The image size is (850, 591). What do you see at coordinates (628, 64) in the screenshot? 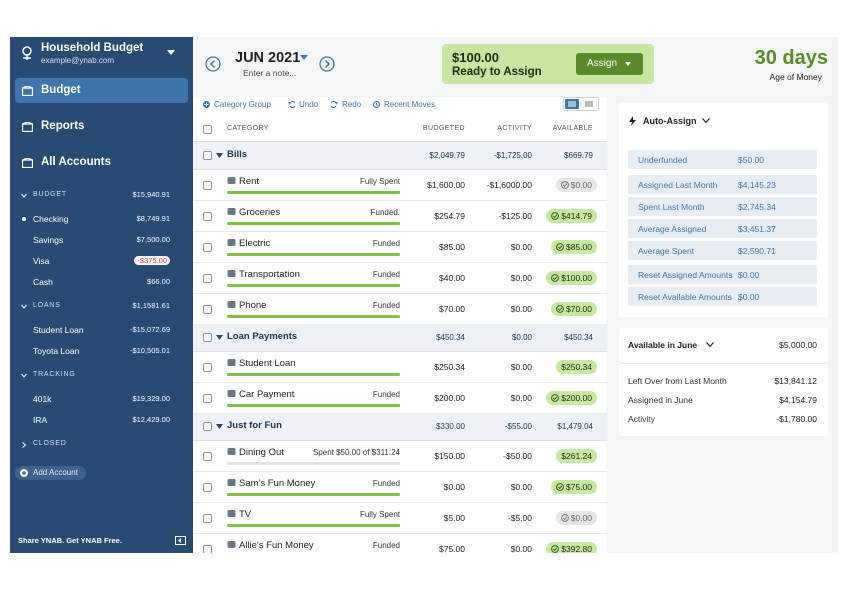
I see `assign-caret` at bounding box center [628, 64].